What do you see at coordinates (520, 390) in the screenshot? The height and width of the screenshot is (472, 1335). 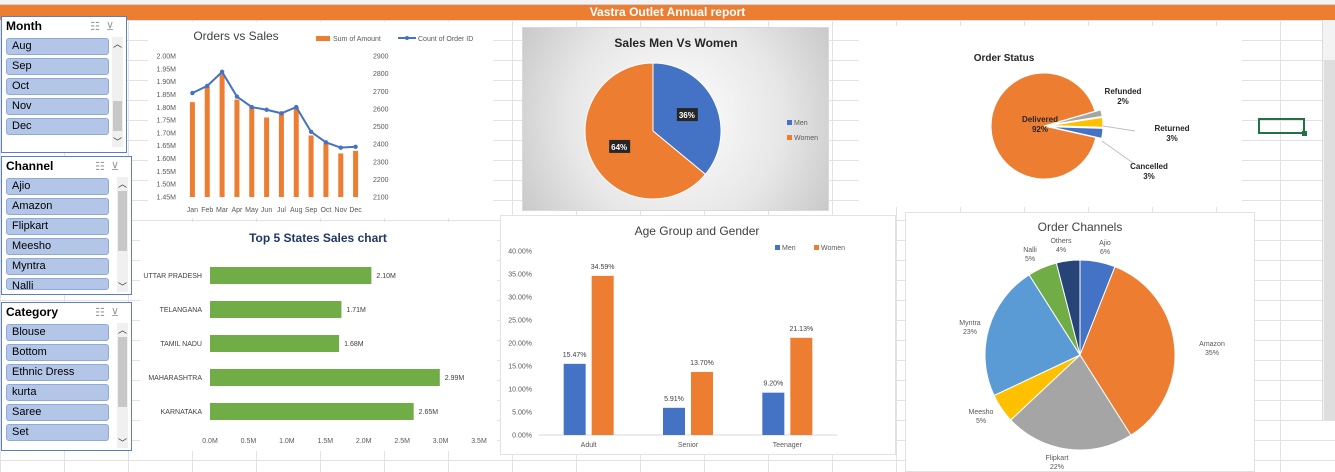 I see `y-tick-label: 10.00%` at bounding box center [520, 390].